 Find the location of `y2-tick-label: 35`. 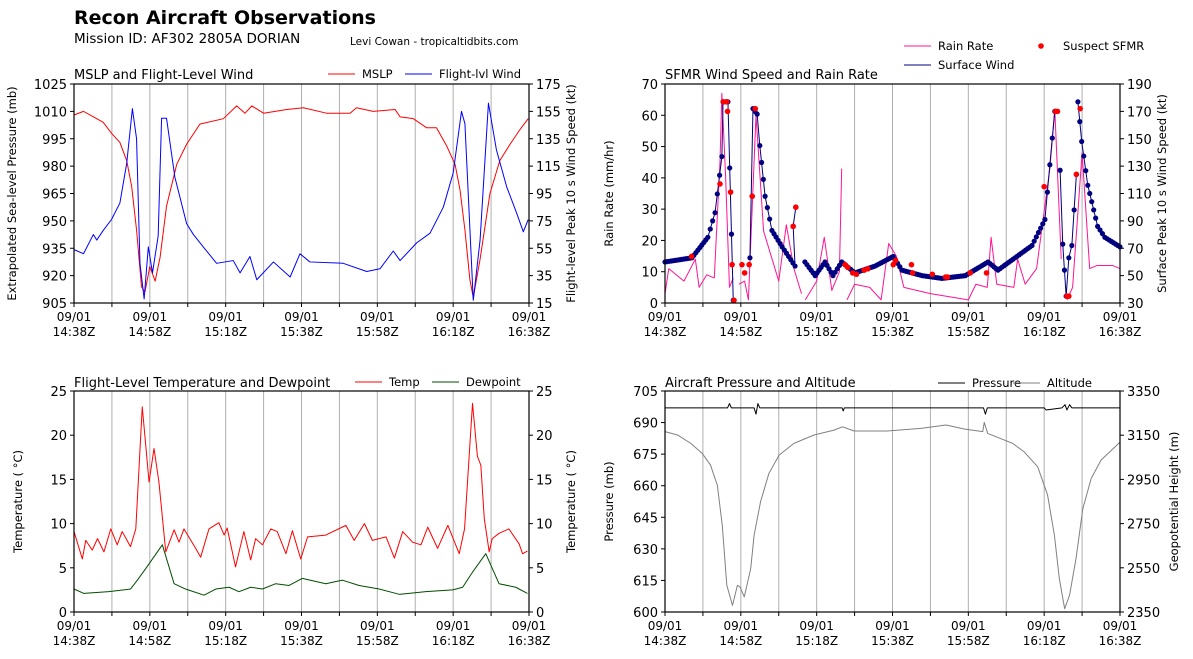

y2-tick-label: 35 is located at coordinates (544, 277).